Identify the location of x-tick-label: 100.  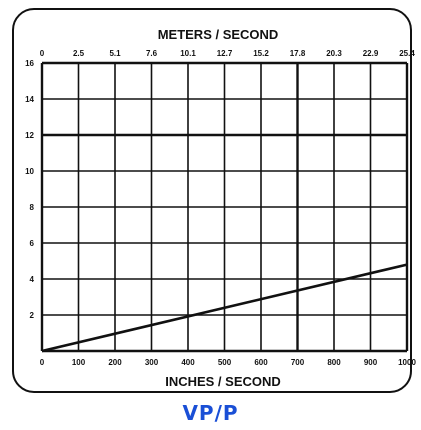
(79, 362).